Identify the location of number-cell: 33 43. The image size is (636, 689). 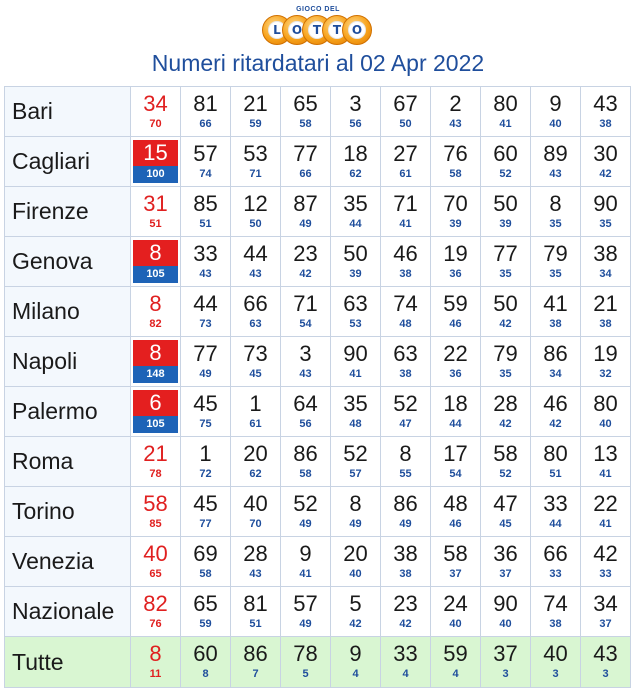
(205, 261).